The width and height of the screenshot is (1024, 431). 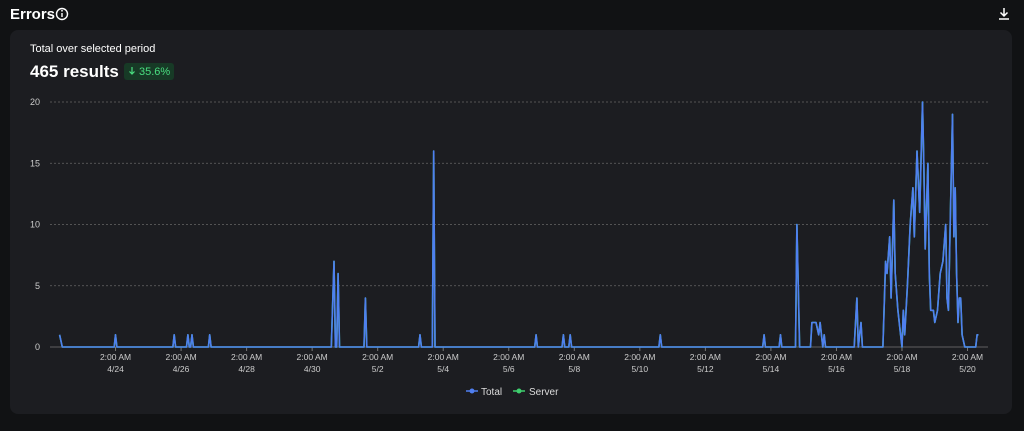 I want to click on x-tick-label: 5/2, so click(x=378, y=369).